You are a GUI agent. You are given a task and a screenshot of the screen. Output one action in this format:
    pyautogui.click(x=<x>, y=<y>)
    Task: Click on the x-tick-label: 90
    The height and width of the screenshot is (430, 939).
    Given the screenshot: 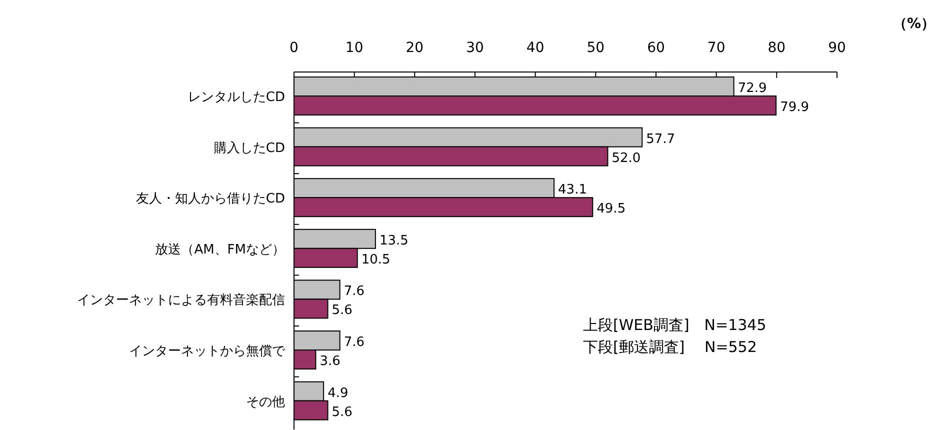 What is the action you would take?
    pyautogui.click(x=837, y=48)
    